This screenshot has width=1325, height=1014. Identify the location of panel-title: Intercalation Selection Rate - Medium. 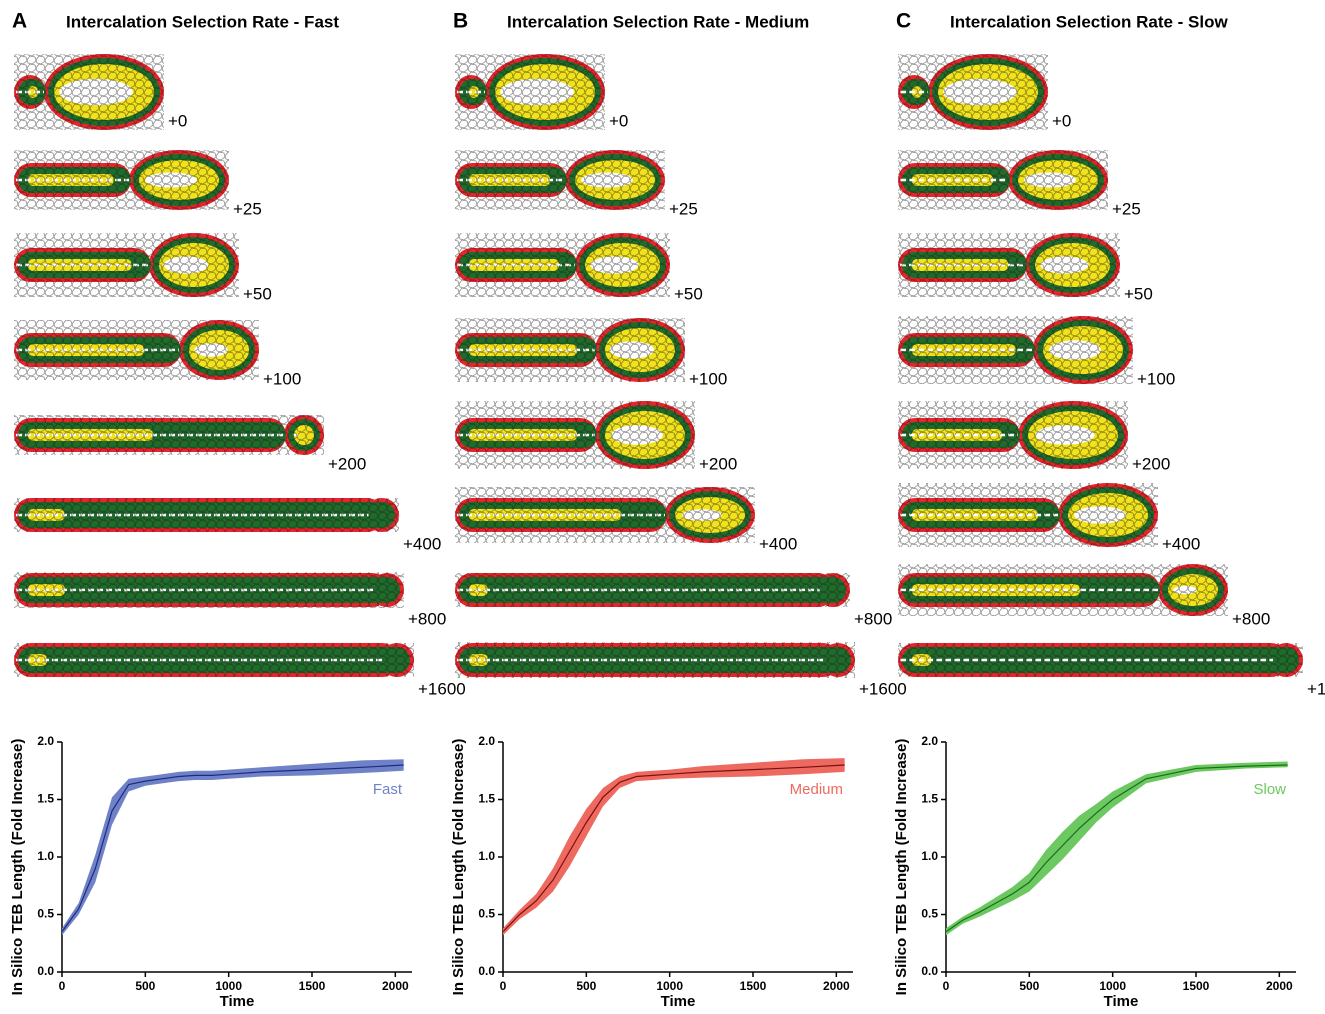
(658, 21).